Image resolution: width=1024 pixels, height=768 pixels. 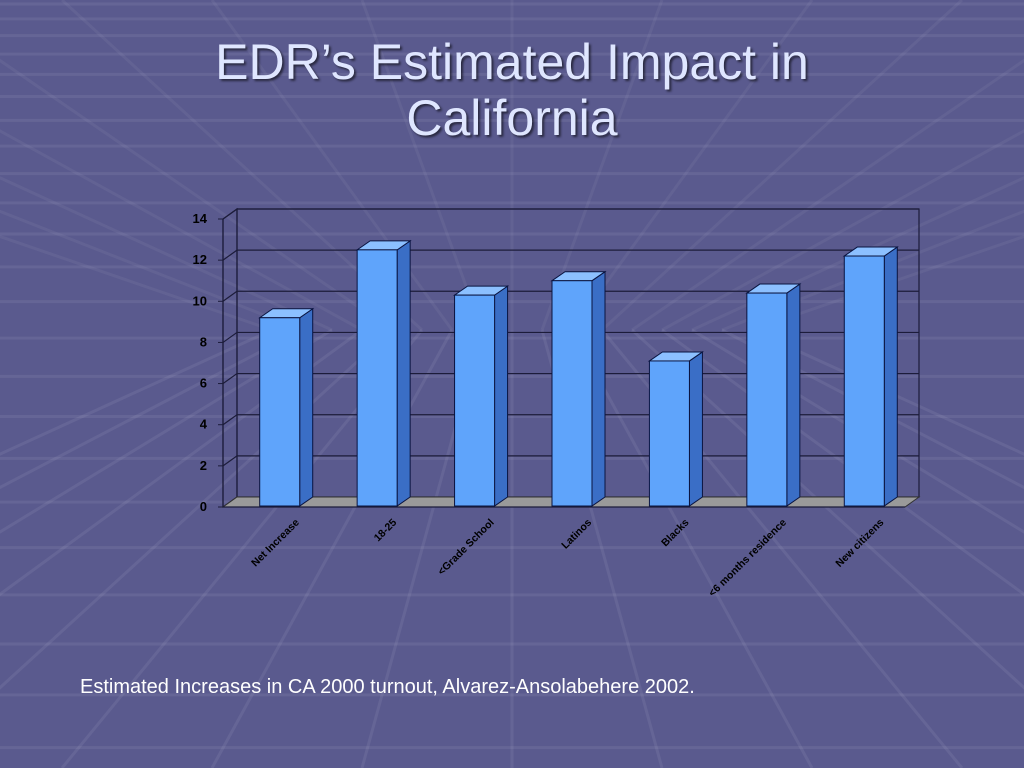 I want to click on slide-title-line-1: EDR’s Estimated Impact in, so click(x=512, y=62).